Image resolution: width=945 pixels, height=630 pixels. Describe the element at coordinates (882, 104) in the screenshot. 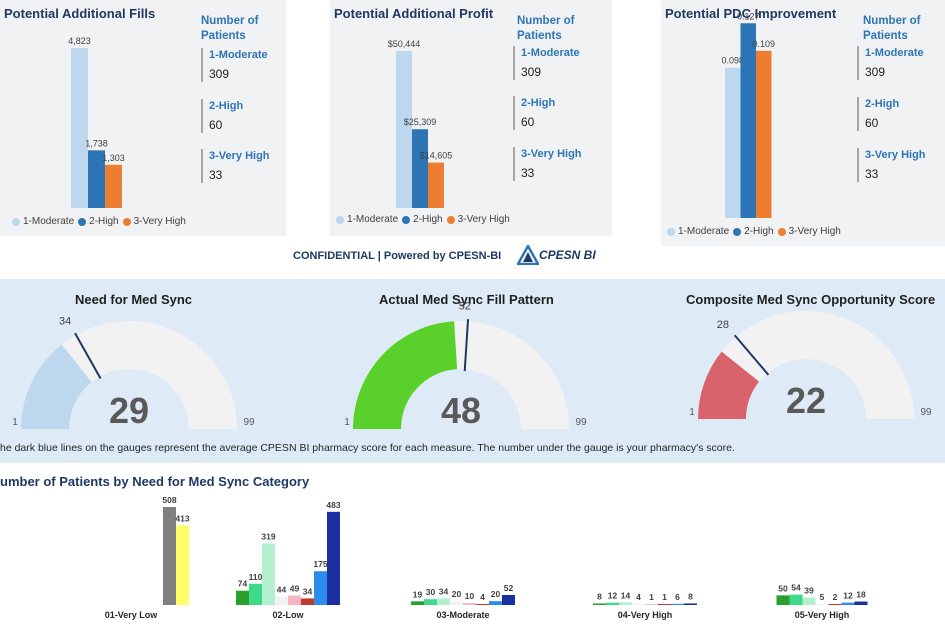

I see `pdc-side-high-label: 2-High` at that location.